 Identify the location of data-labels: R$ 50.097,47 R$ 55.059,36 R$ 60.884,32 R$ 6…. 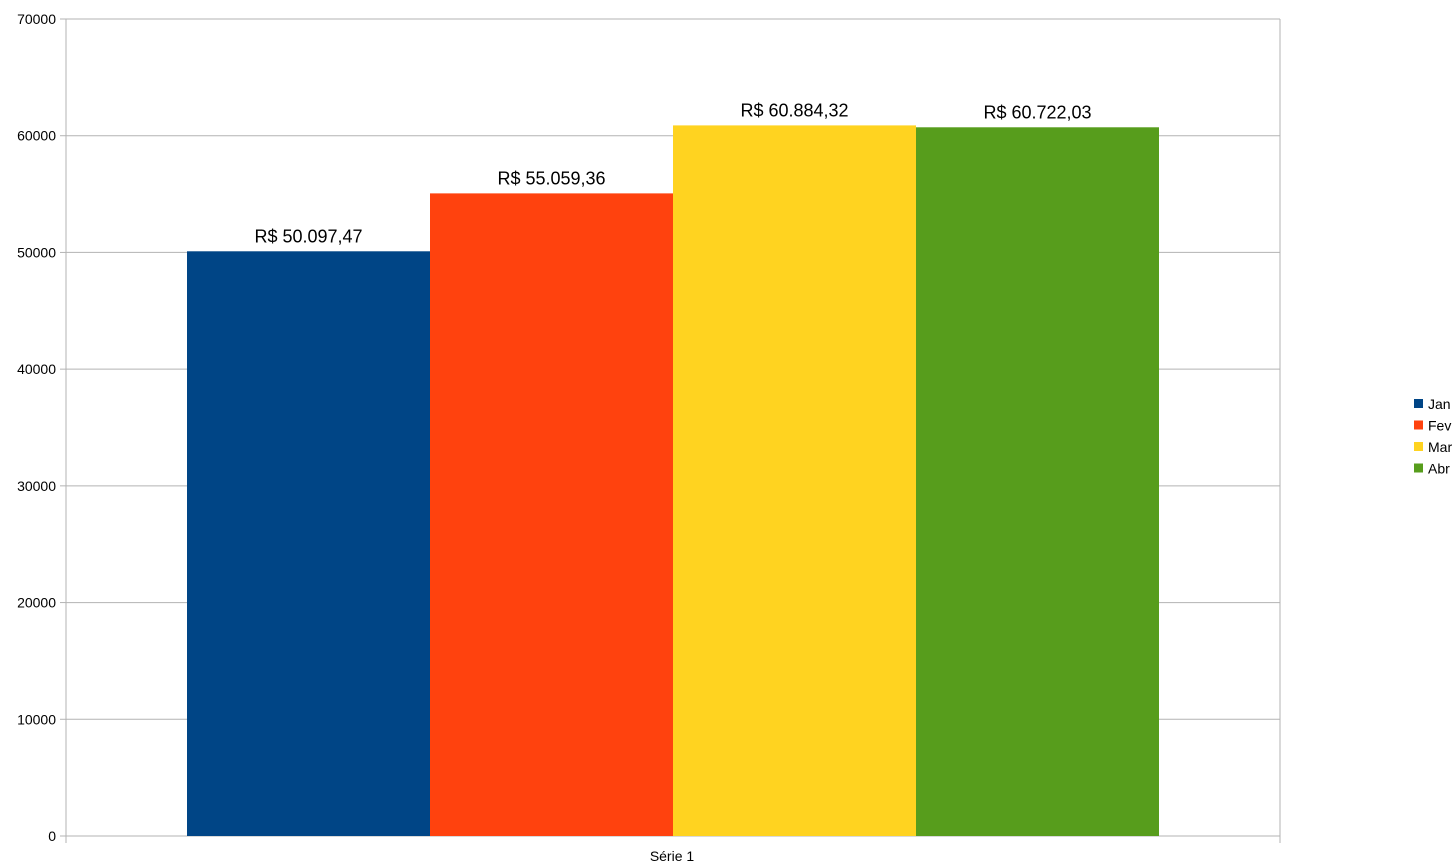
(672, 173).